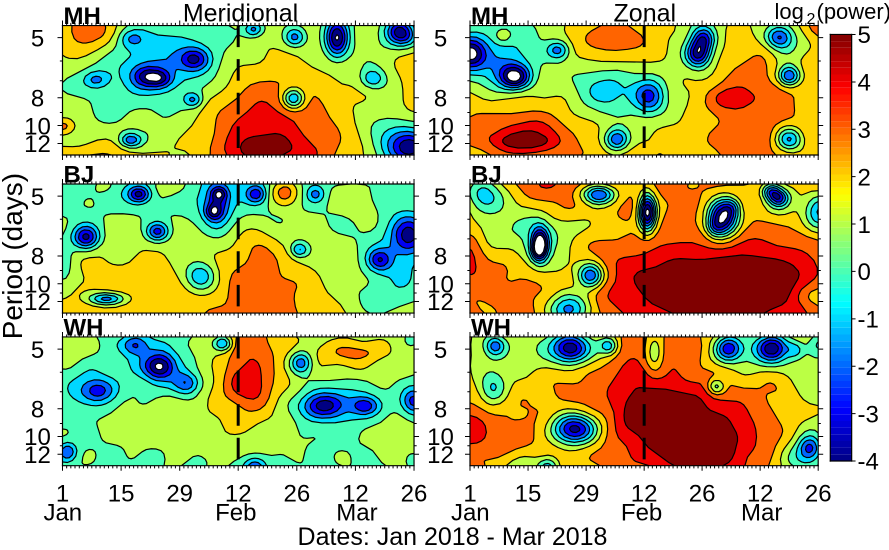 The width and height of the screenshot is (889, 550). Describe the element at coordinates (864, 83) in the screenshot. I see `svg-text: 4` at that location.